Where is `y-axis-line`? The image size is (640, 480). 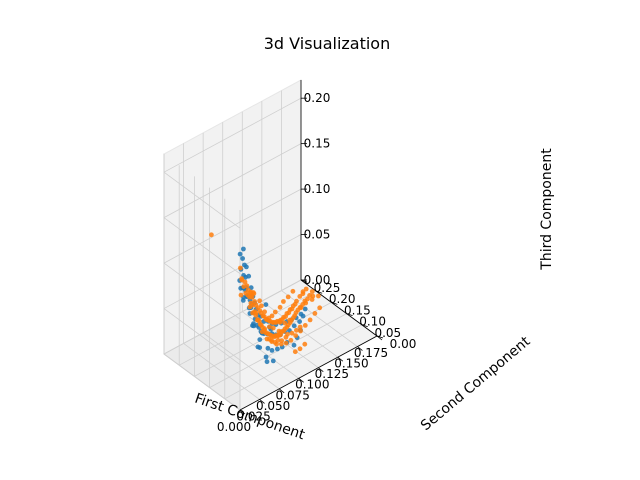 y-axis-line is located at coordinates (339, 308).